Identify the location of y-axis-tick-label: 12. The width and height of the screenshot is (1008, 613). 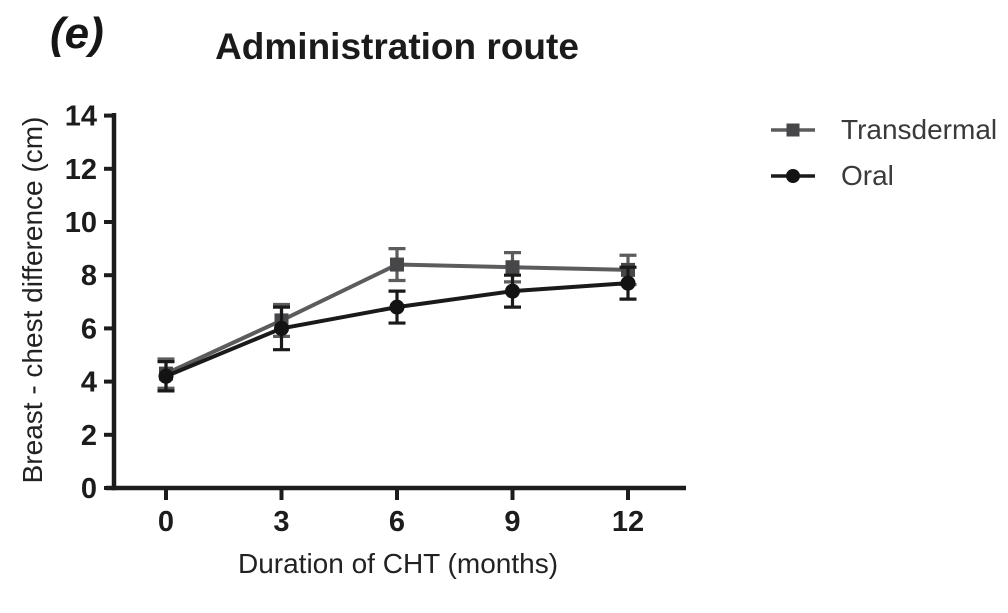
(81, 170).